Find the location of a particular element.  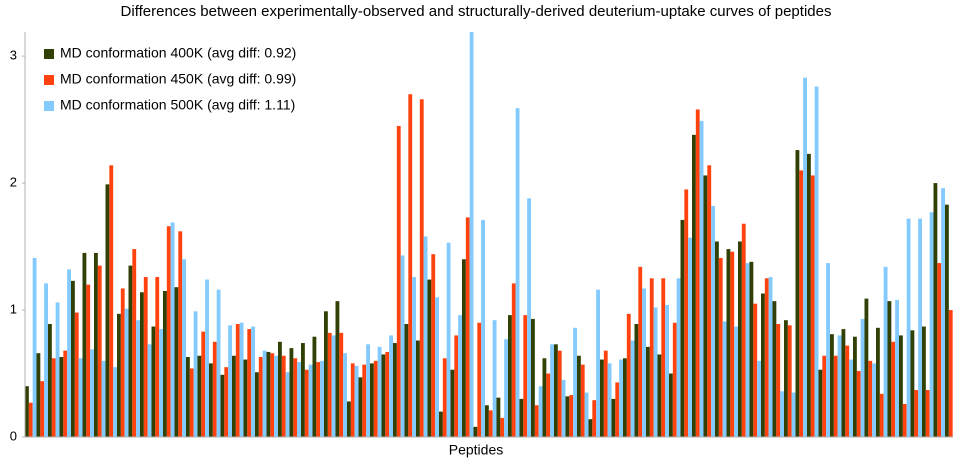

legend-label: MD conformation 450K (avg diff: 0.99) is located at coordinates (178, 79).